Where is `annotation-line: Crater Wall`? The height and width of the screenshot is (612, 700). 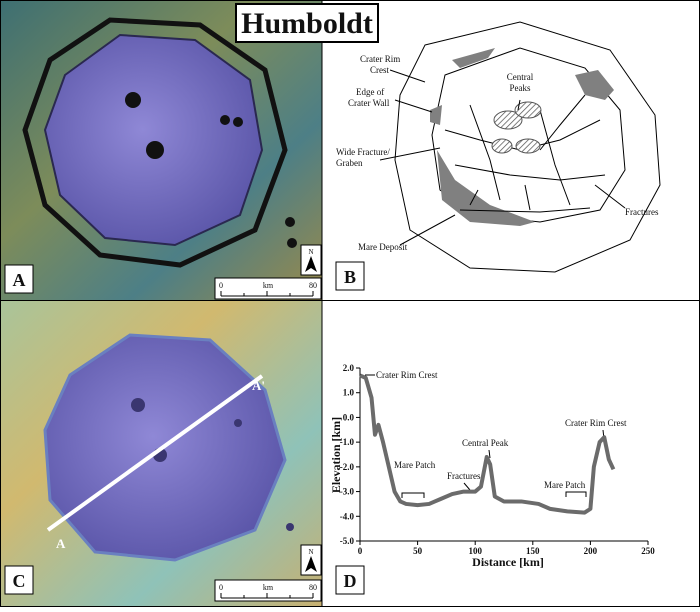 annotation-line: Crater Wall is located at coordinates (369, 103).